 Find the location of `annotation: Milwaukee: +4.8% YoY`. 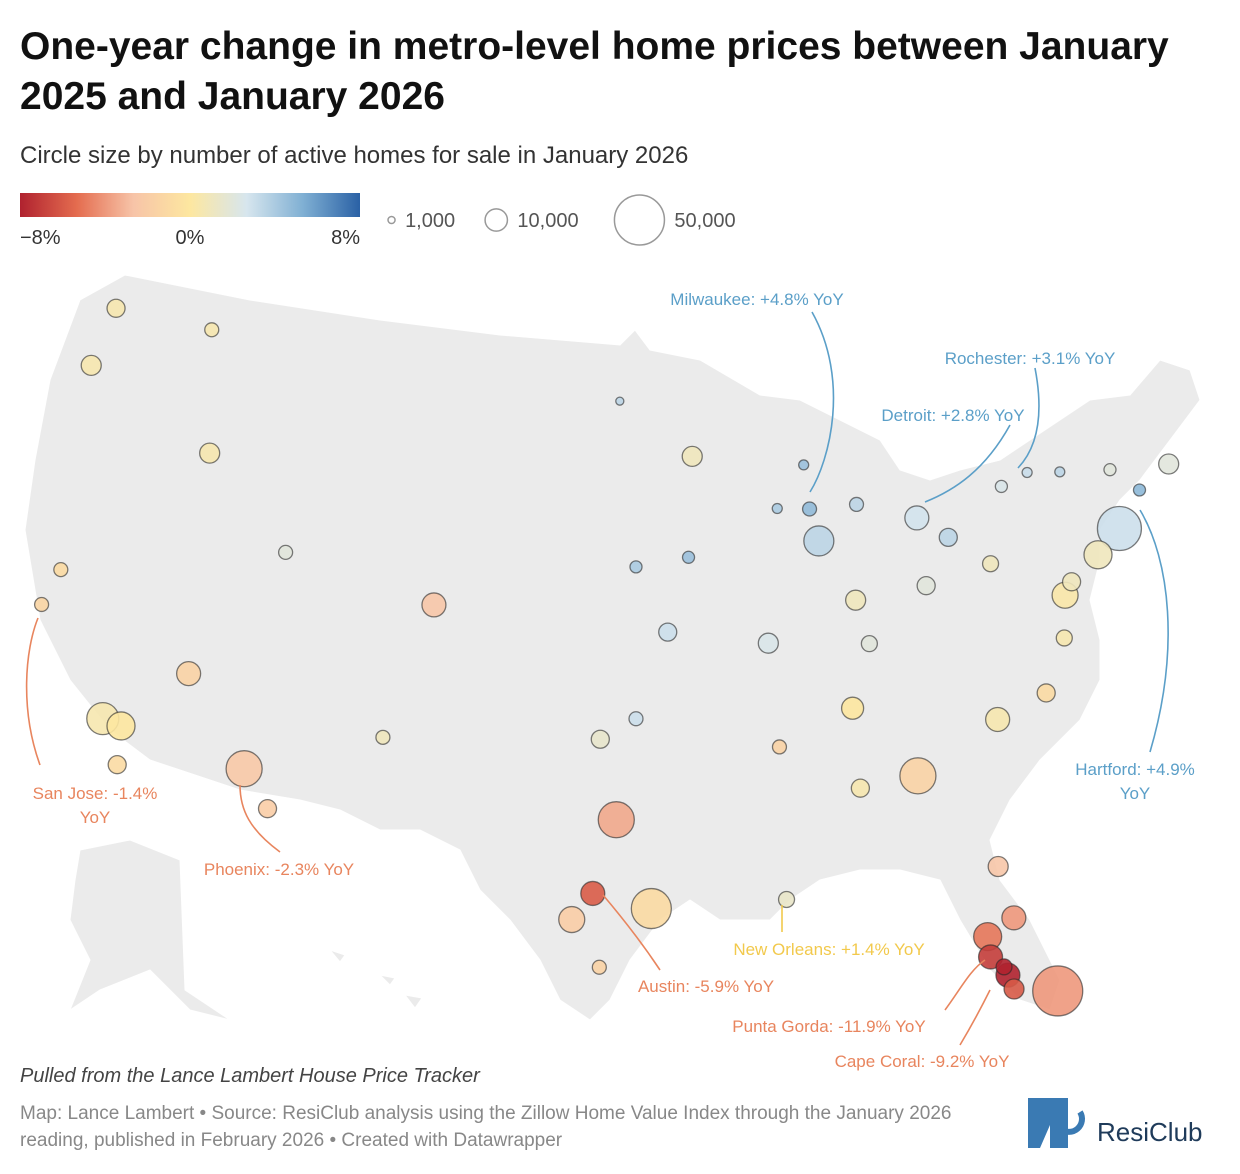

annotation: Milwaukee: +4.8% YoY is located at coordinates (756, 299).